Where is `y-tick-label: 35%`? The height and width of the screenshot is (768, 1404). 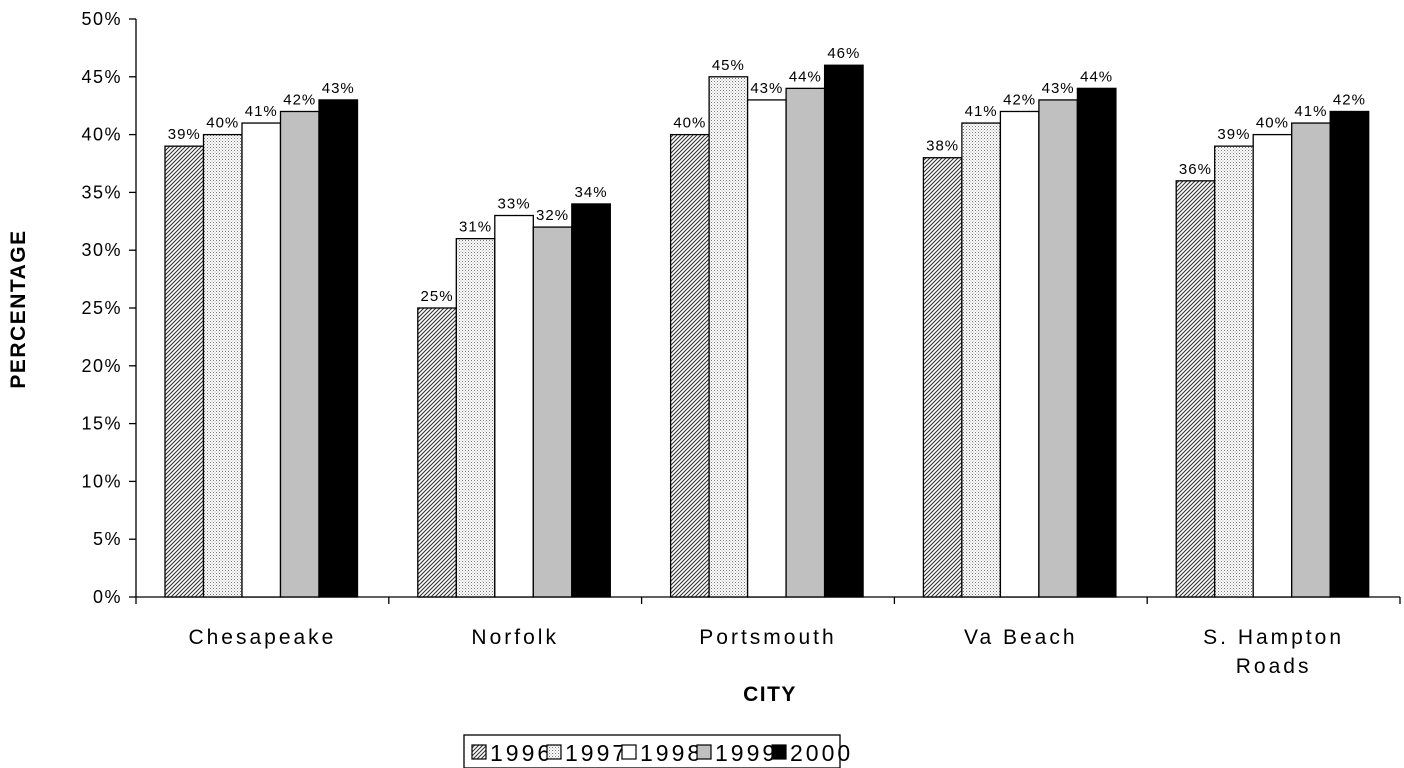
y-tick-label: 35% is located at coordinates (101, 192).